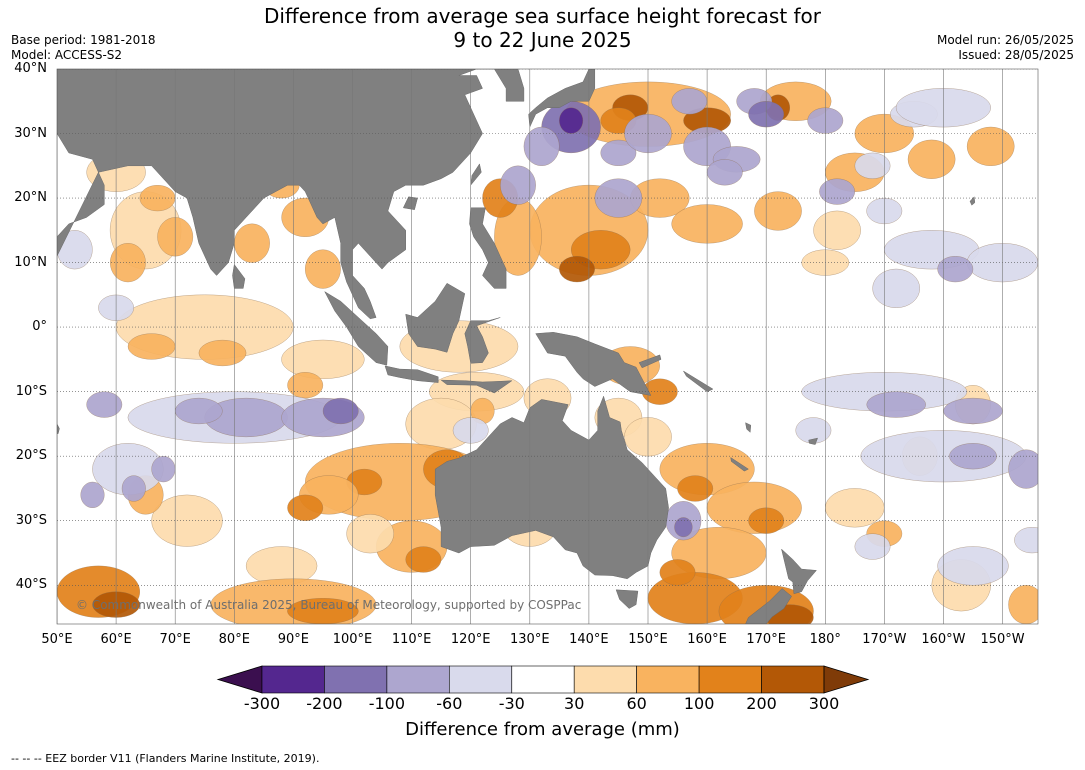 This screenshot has height=770, width=1085. Describe the element at coordinates (542, 729) in the screenshot. I see `colorbar-title: Difference from average (mm)` at that location.